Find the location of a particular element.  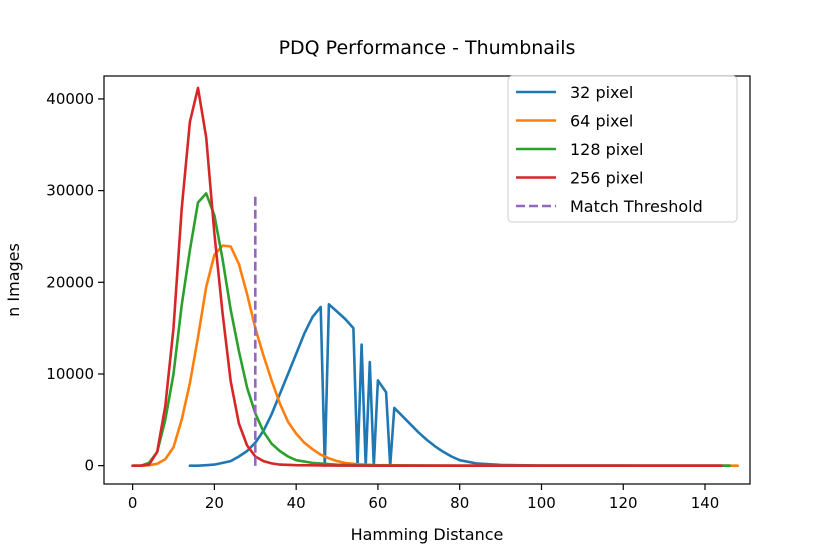

y-tick-label: 20000 is located at coordinates (70, 282).